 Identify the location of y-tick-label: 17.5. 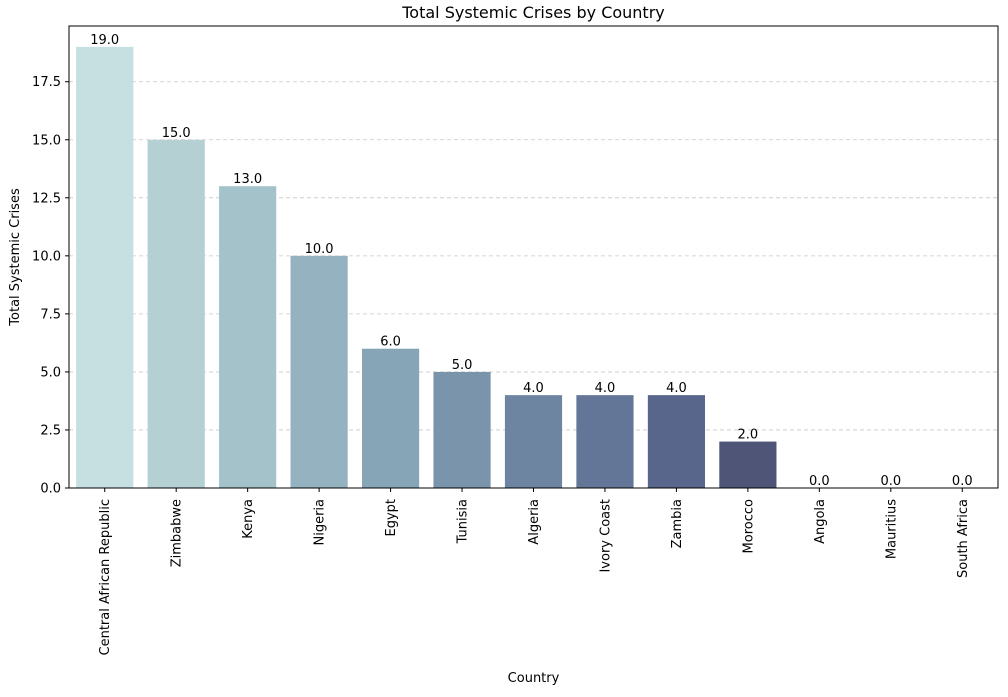
(46, 82).